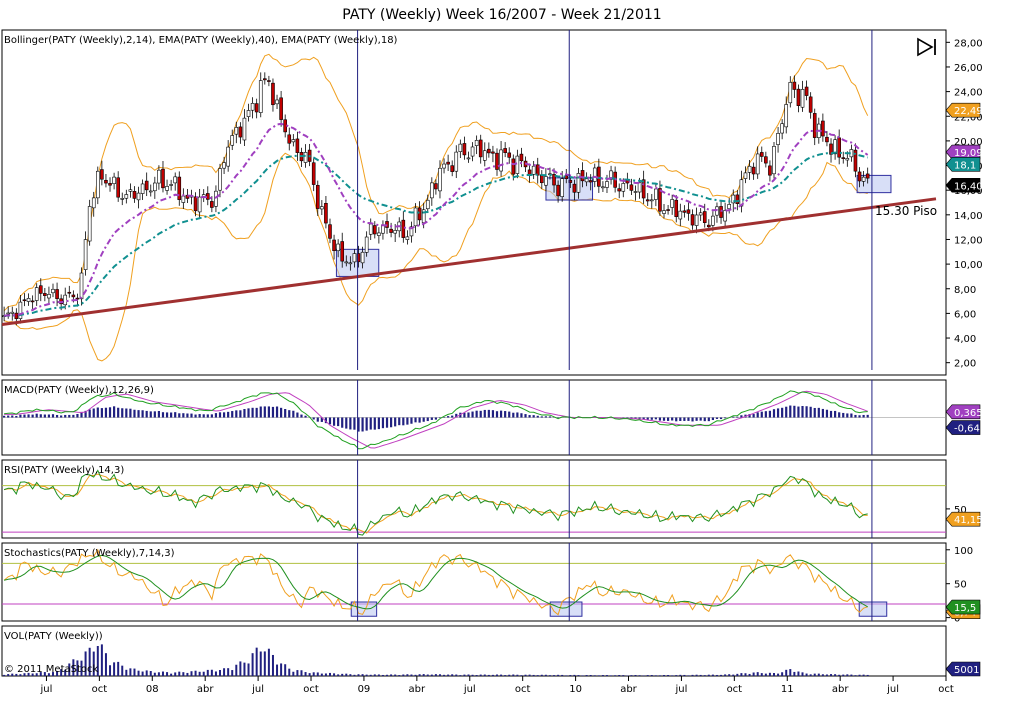 Image resolution: width=1016 pixels, height=720 pixels. What do you see at coordinates (960, 585) in the screenshot?
I see `stochastic-ytick-label: 50` at bounding box center [960, 585].